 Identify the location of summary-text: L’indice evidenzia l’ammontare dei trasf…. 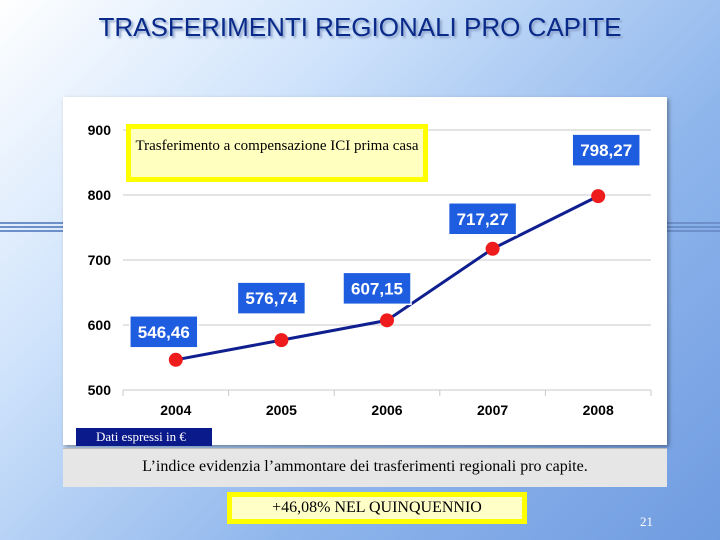
(365, 467).